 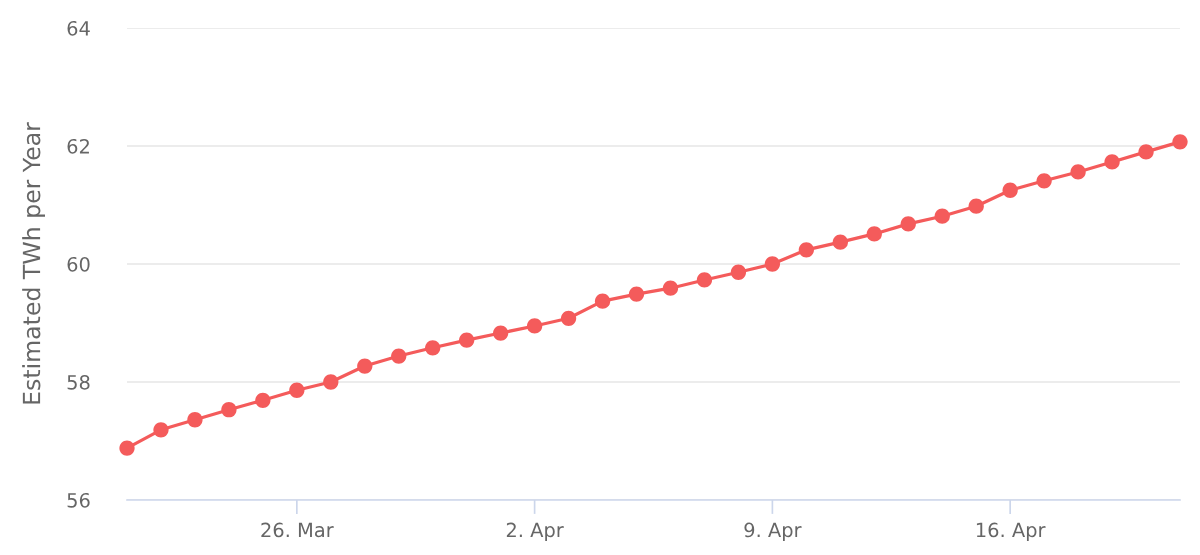 I want to click on x-tick-label: 9. Apr, so click(x=773, y=532).